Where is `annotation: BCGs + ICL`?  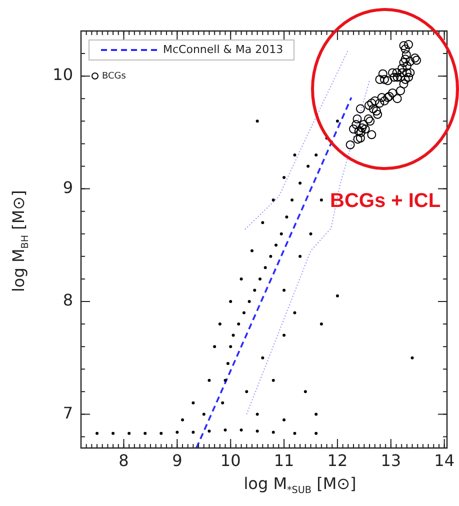
annotation: BCGs + ICL is located at coordinates (385, 201).